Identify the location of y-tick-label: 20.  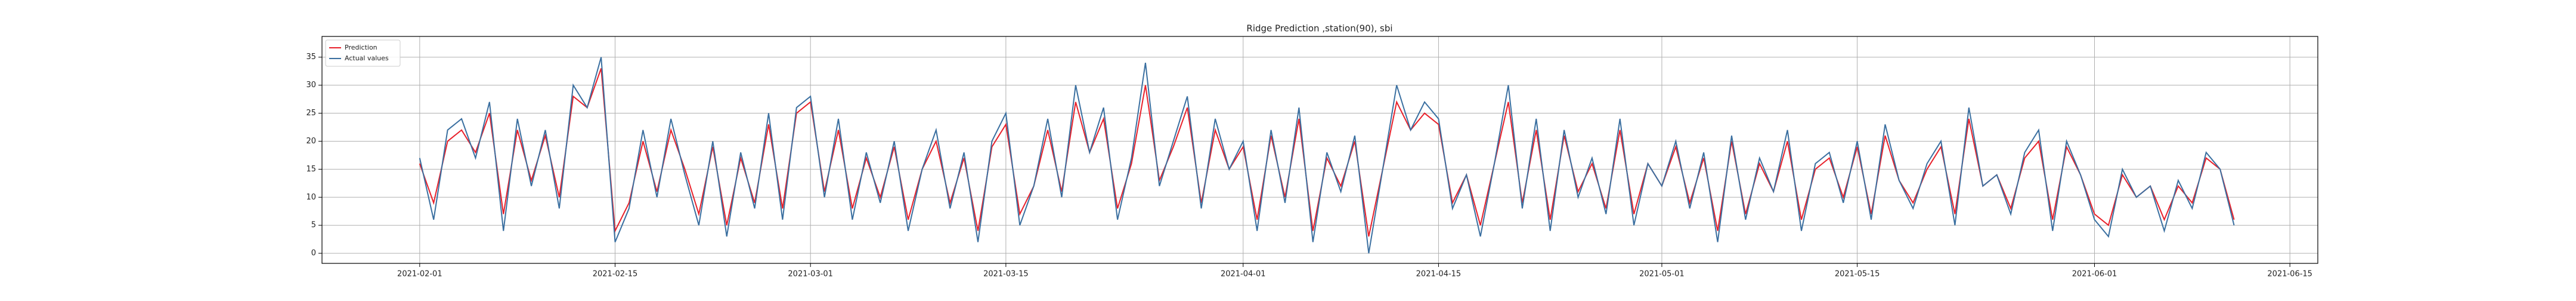
(311, 141).